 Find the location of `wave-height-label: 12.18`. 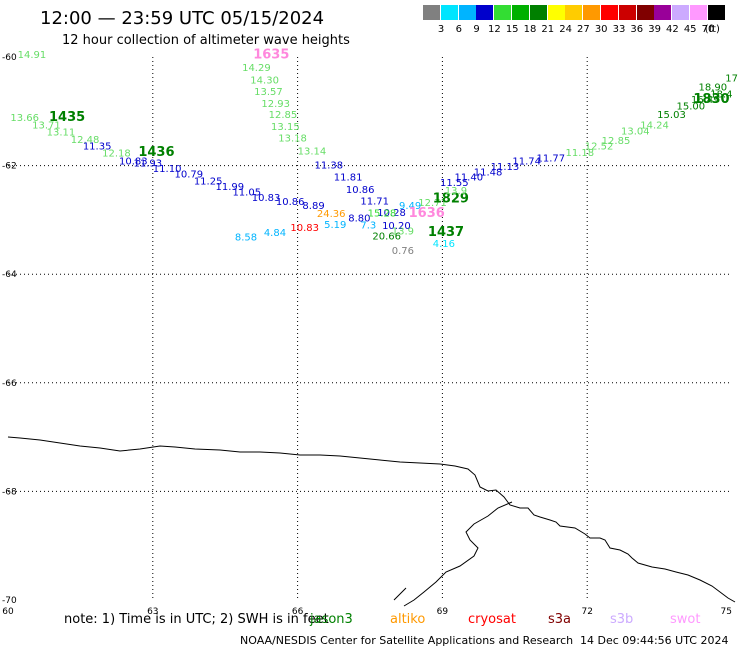

wave-height-label: 12.18 is located at coordinates (116, 153).